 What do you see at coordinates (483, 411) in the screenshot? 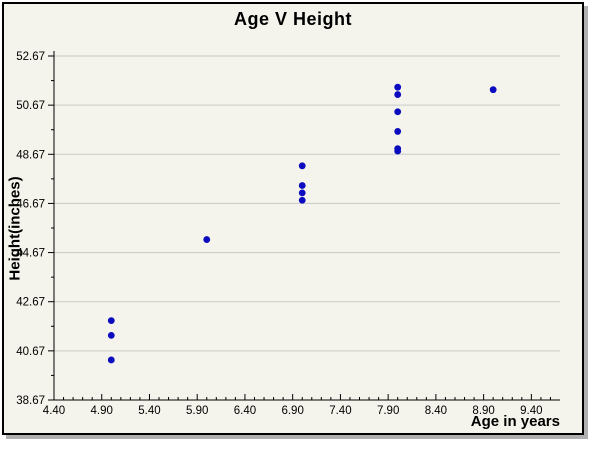
I see `x-tick-label: 8.90` at bounding box center [483, 411].